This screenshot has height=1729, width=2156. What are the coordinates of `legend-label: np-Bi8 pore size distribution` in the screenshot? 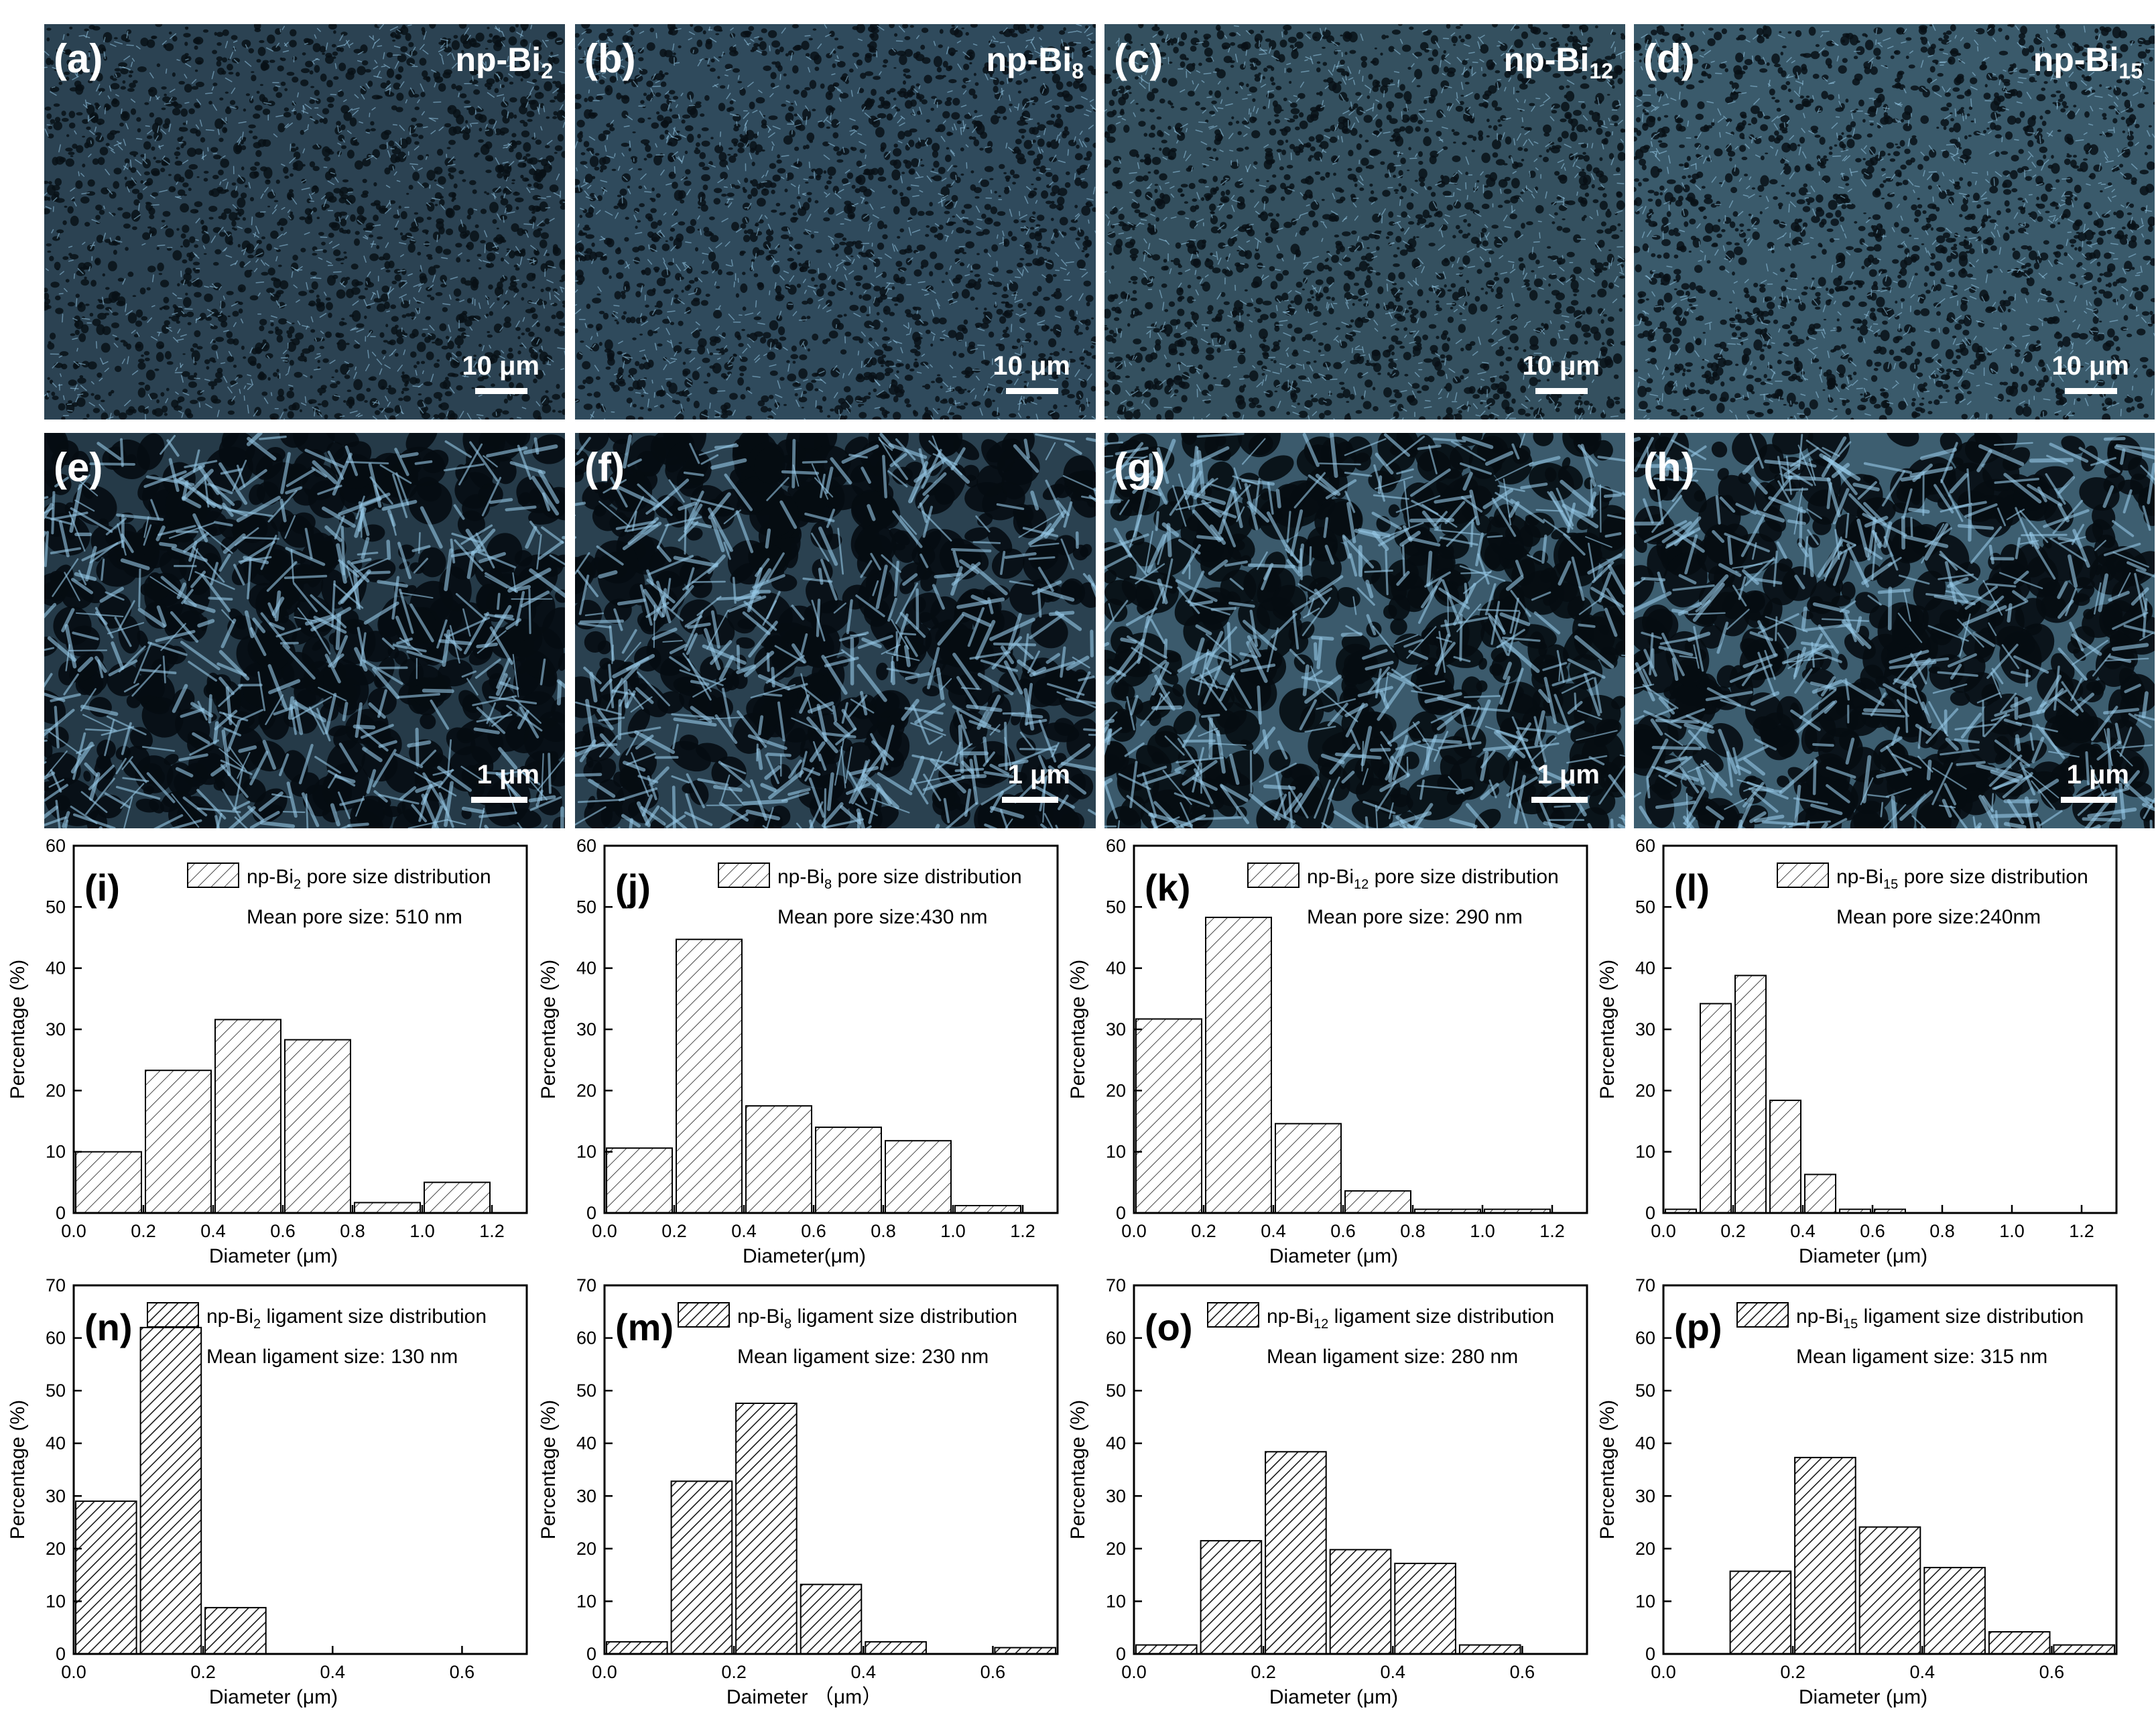 It's located at (899, 879).